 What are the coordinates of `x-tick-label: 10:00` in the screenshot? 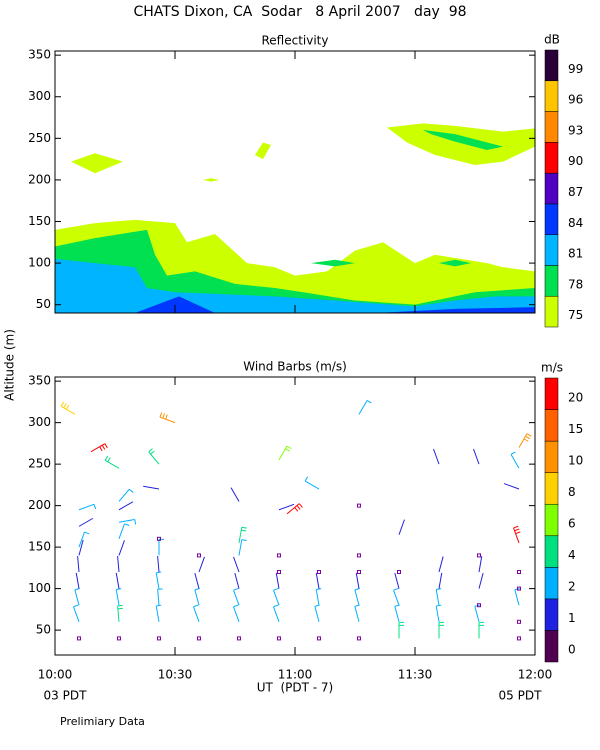 It's located at (55, 675).